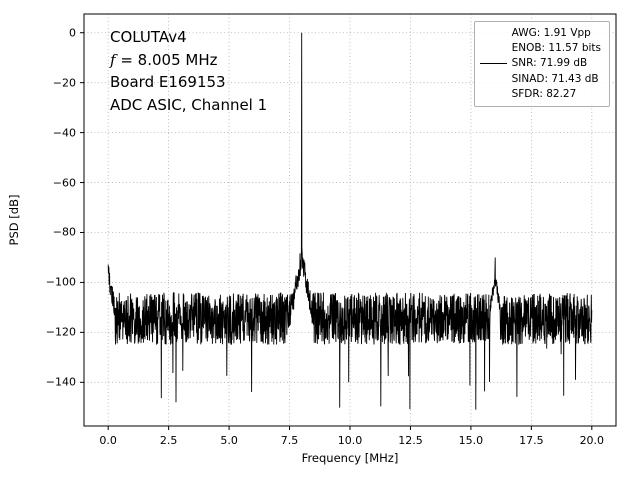 The image size is (640, 480). Describe the element at coordinates (350, 458) in the screenshot. I see `x-axis-label: Frequency [MHz]` at that location.